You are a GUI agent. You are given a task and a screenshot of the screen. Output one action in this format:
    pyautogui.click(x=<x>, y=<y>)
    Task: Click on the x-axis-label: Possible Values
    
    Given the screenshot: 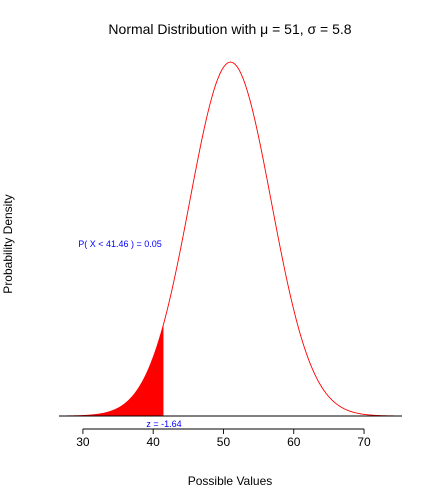 What is the action you would take?
    pyautogui.click(x=230, y=481)
    